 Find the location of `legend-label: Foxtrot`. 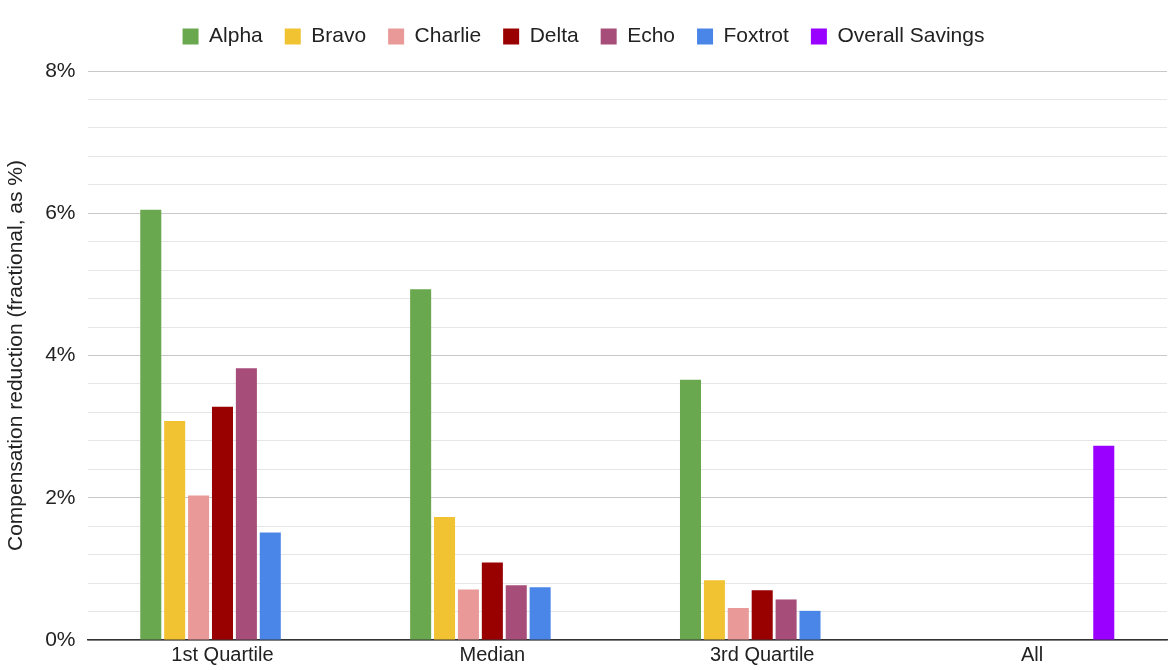

legend-label: Foxtrot is located at coordinates (756, 35).